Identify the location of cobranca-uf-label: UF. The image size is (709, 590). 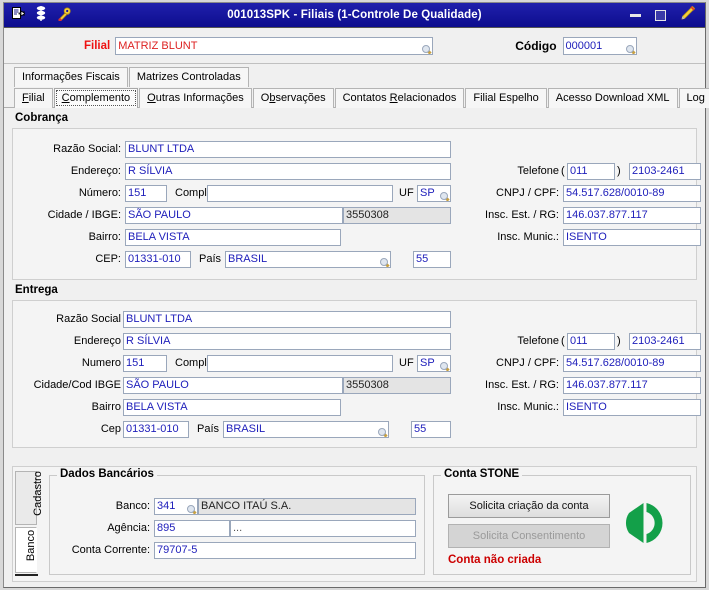
(406, 193).